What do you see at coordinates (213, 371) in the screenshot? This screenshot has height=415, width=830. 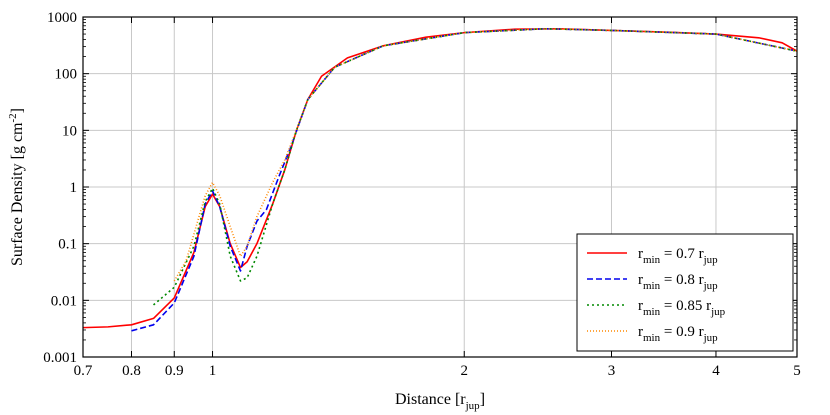 I see `x-tick-label: 1` at bounding box center [213, 371].